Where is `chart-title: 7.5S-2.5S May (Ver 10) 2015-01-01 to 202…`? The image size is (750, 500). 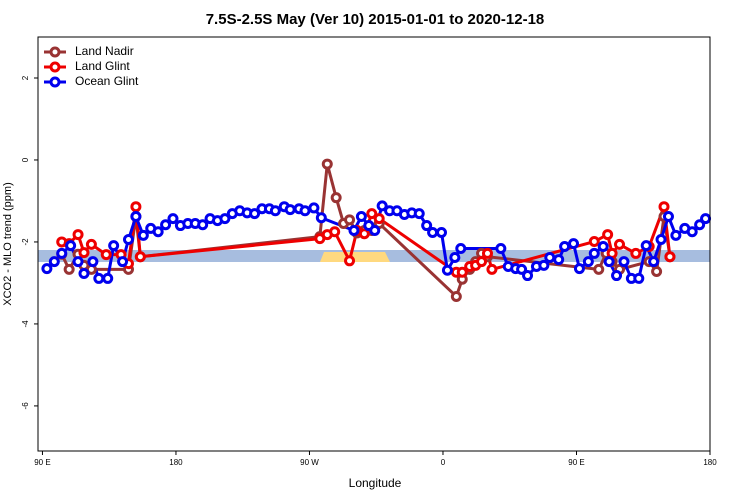
chart-title: 7.5S-2.5S May (Ver 10) 2015-01-01 to 202… is located at coordinates (375, 19).